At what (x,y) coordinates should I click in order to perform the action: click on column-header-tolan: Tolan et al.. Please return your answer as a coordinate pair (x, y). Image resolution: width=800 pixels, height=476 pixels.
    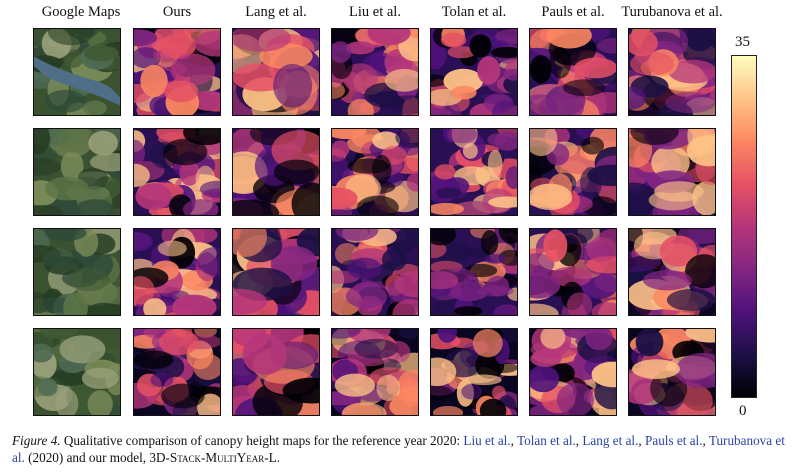
    Looking at the image, I should click on (474, 12).